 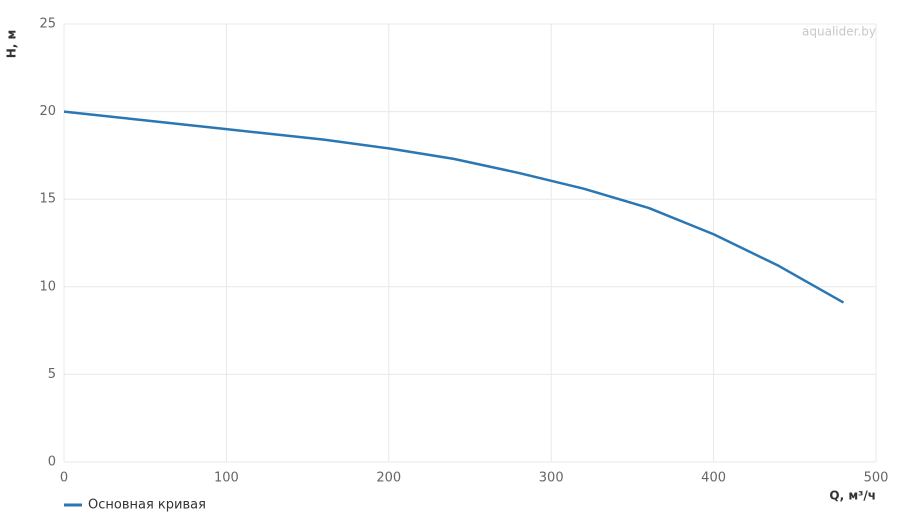 I want to click on x-tick-label: 500, so click(x=876, y=478).